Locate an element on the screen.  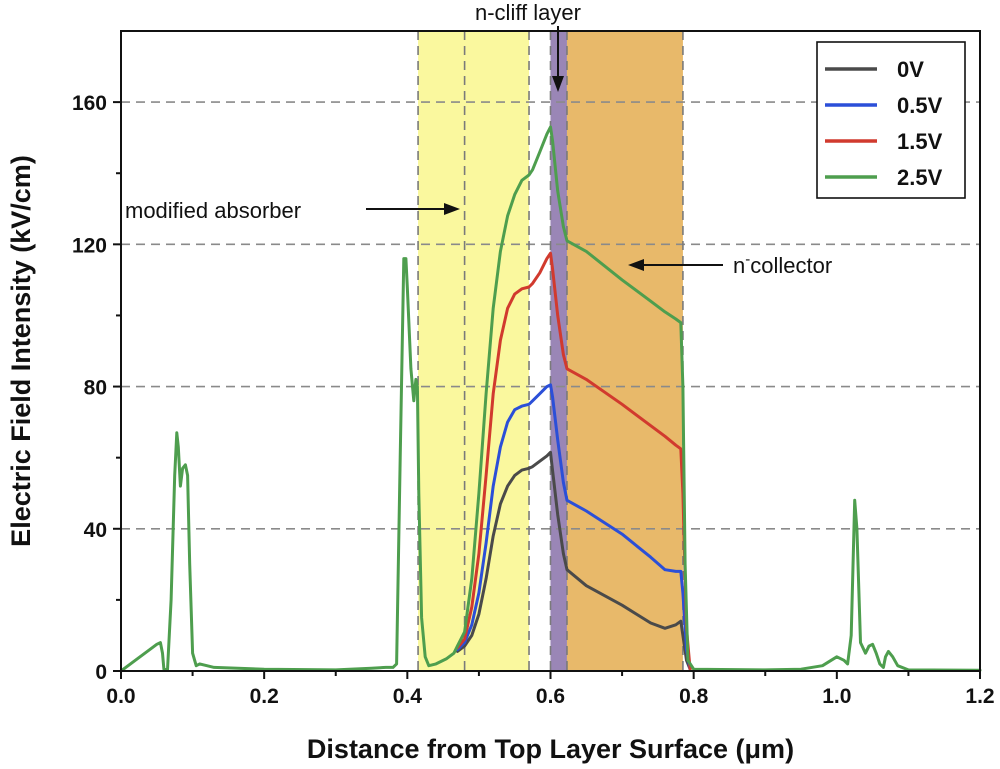
region-n-cliff-layer is located at coordinates (558, 351).